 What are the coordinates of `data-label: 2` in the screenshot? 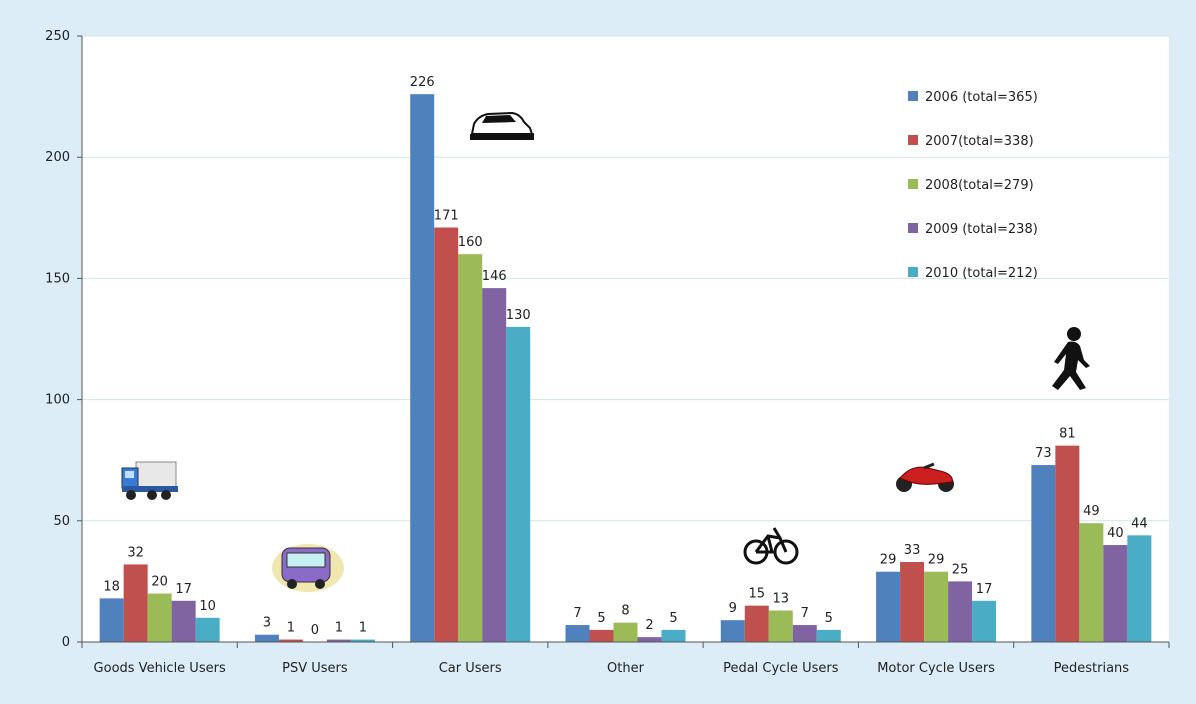 It's located at (649, 625).